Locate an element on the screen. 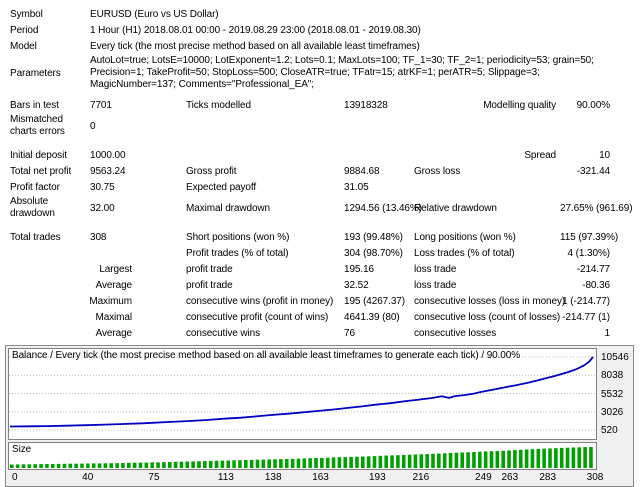 The height and width of the screenshot is (487, 640). x-tick: 163 is located at coordinates (320, 477).